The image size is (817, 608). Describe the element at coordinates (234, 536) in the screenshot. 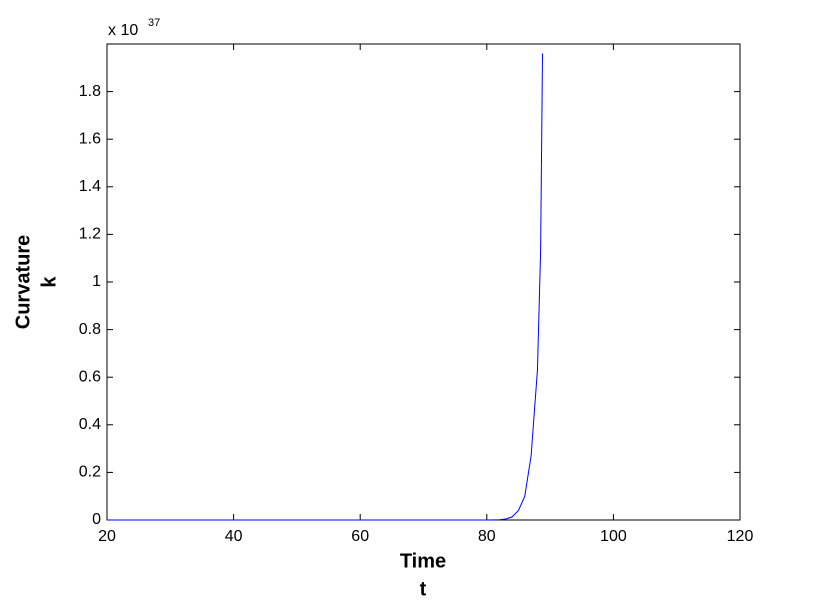

I see `x-tick-label: 40` at that location.